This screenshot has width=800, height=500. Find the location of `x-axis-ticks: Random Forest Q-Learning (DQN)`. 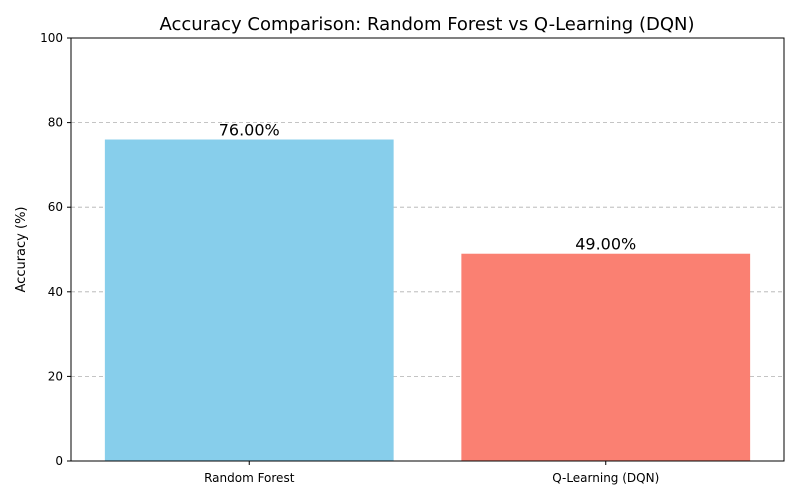

x-axis-ticks: Random Forest Q-Learning (DQN) is located at coordinates (431, 473).